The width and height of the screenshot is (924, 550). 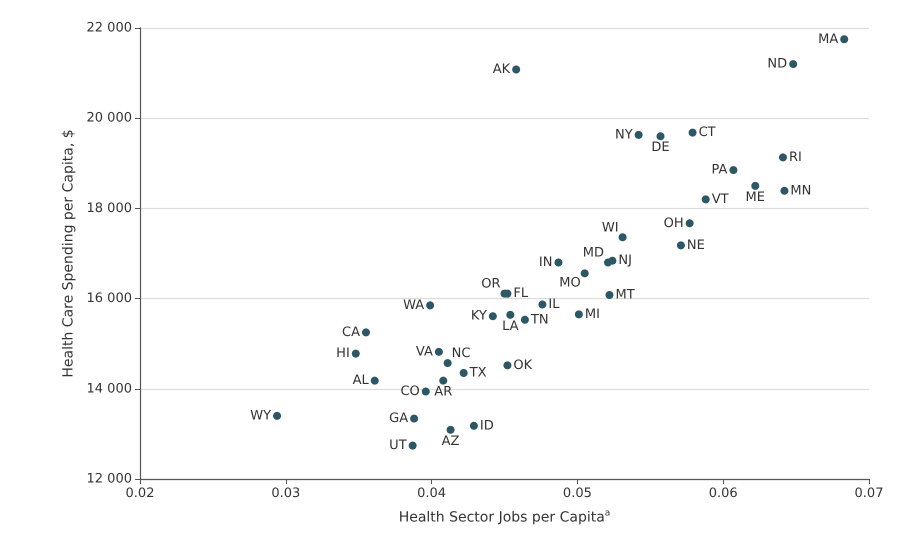 I want to click on annotation: CO, so click(x=410, y=392).